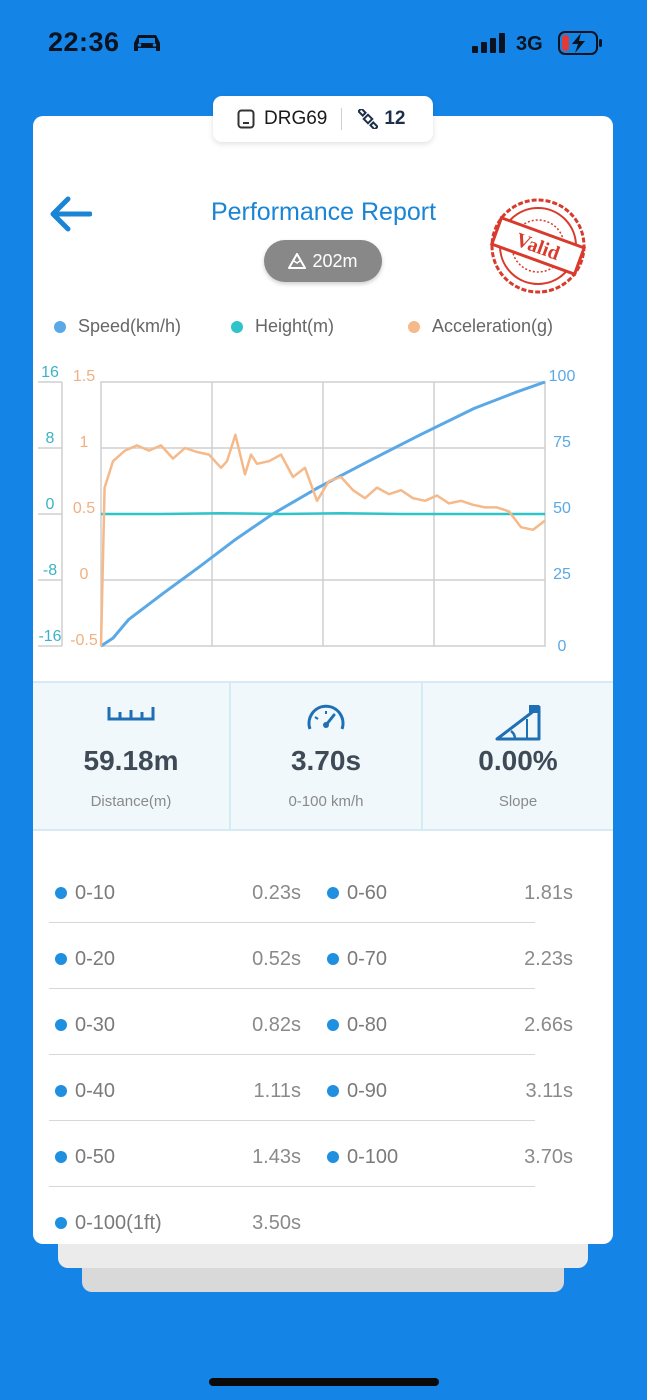  Describe the element at coordinates (131, 756) in the screenshot. I see `stat-distance: 59.18m Distance(m)` at that location.